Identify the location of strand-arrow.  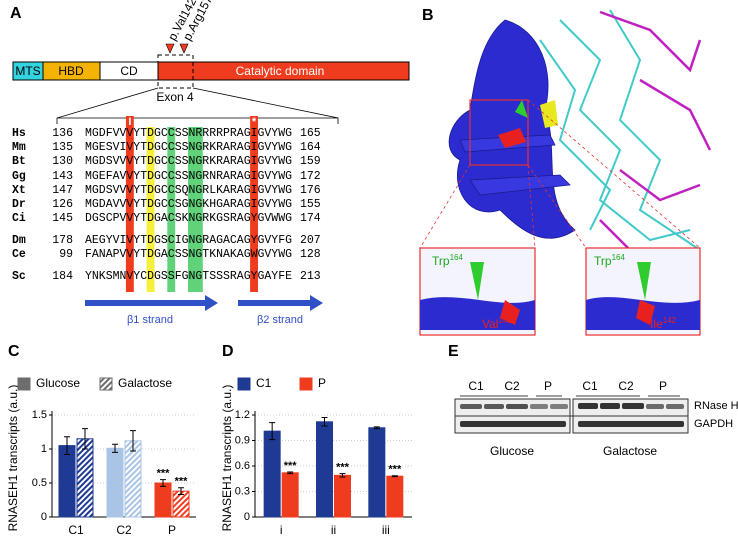
(280, 303).